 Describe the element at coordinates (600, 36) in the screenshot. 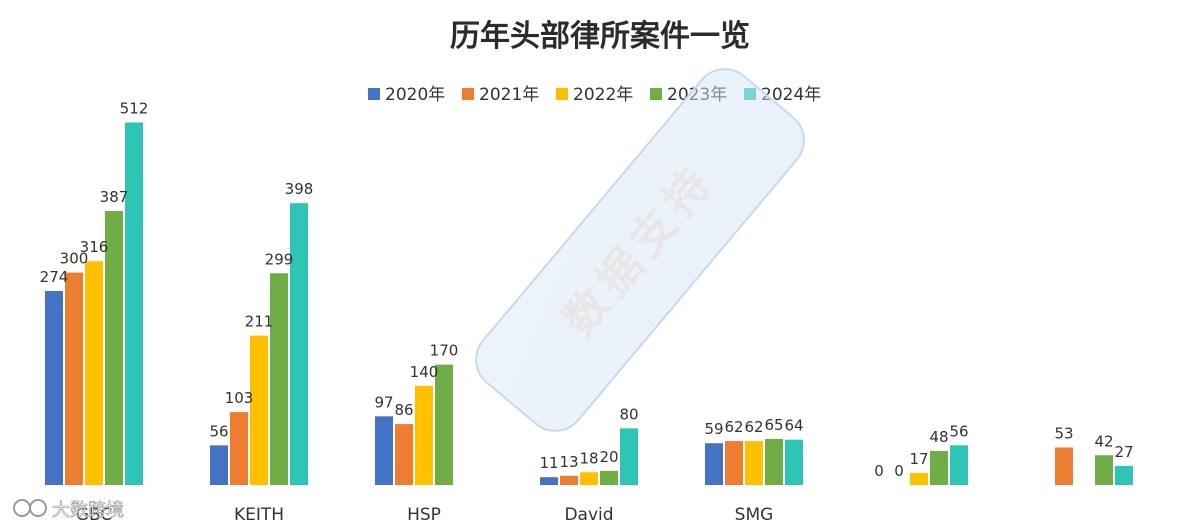

I see `chart-title: 历年头部律所案件一览` at that location.